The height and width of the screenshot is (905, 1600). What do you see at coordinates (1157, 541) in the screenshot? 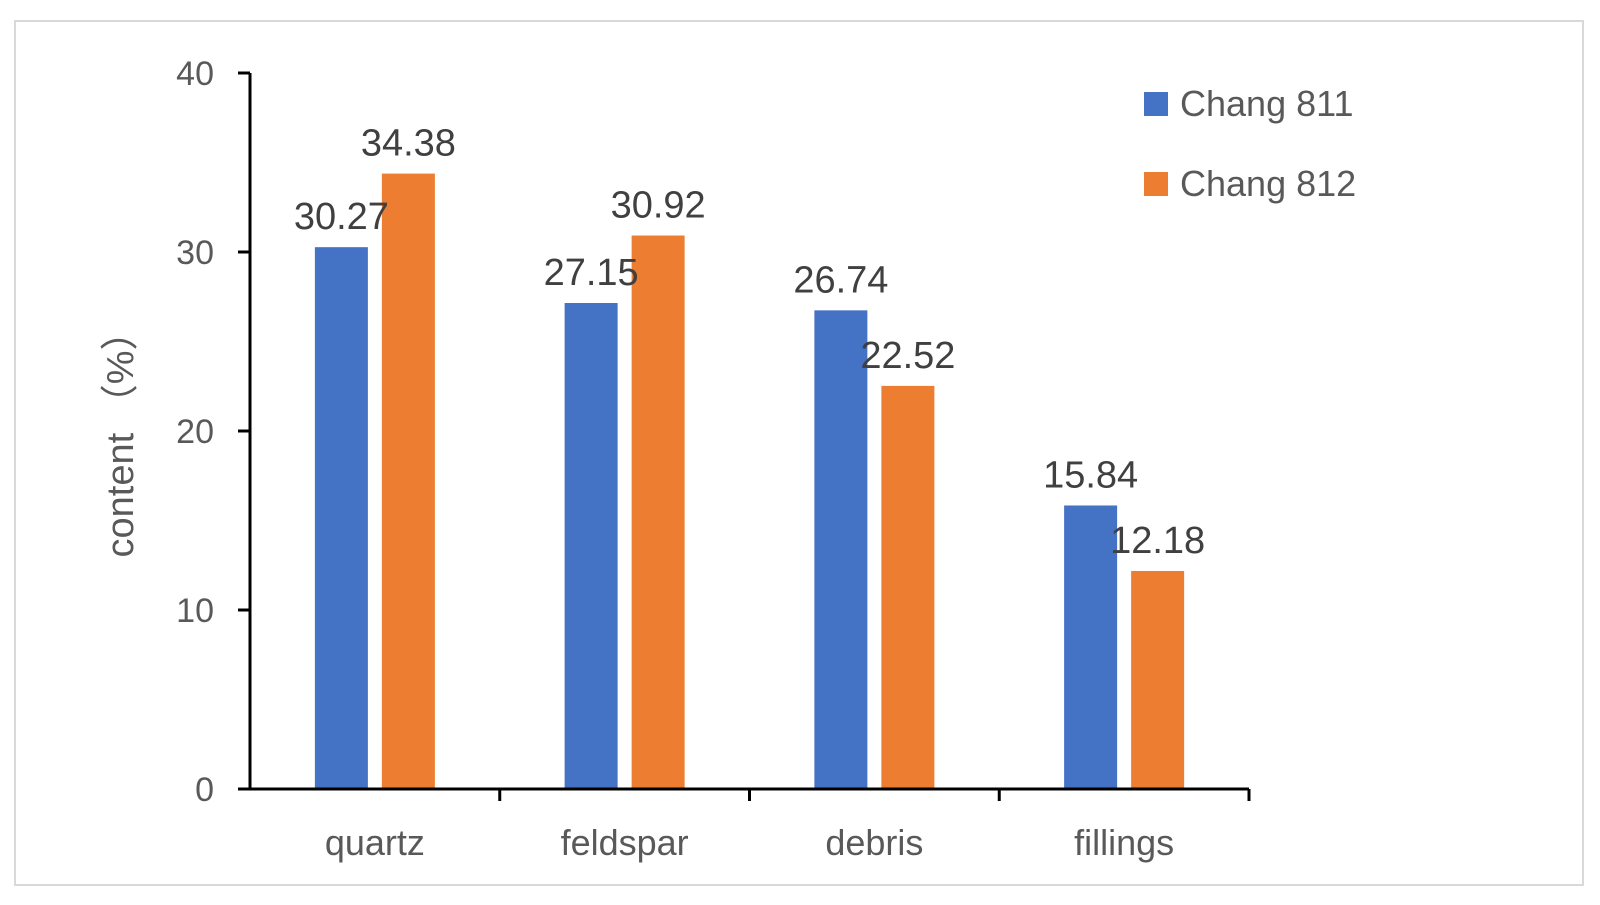
I see `data-label-chang-812-fillings: 12.18` at bounding box center [1157, 541].